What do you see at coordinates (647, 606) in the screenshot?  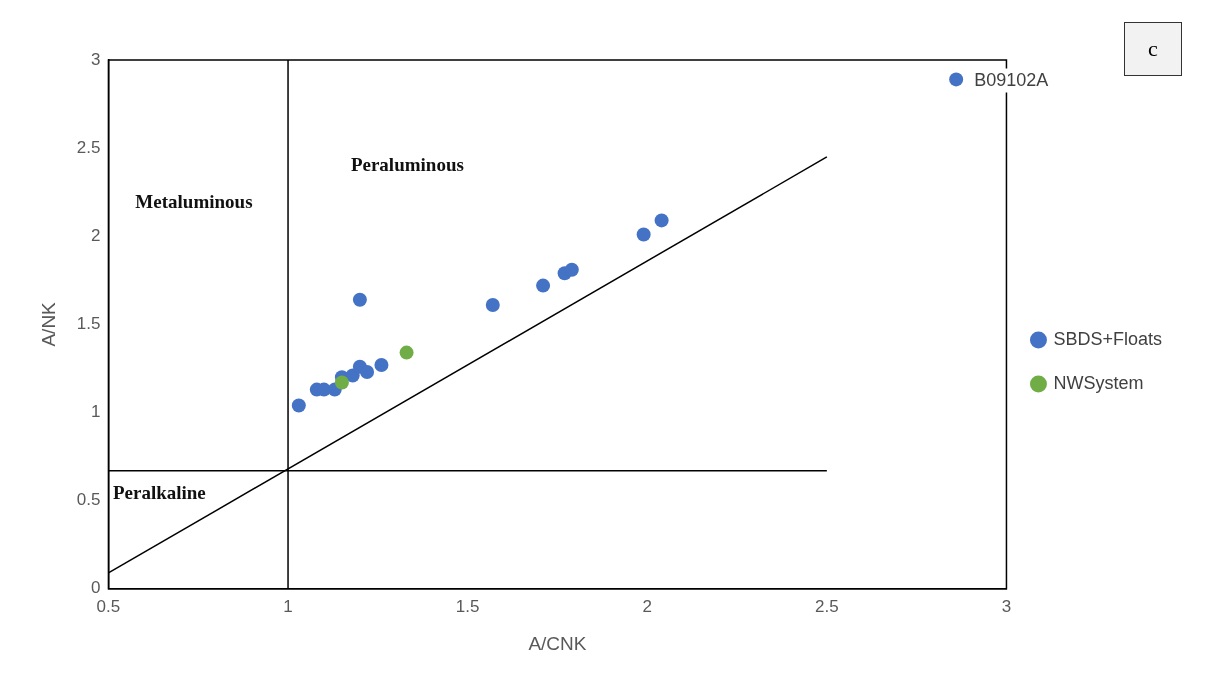 I see `x-tick-label: 2` at bounding box center [647, 606].